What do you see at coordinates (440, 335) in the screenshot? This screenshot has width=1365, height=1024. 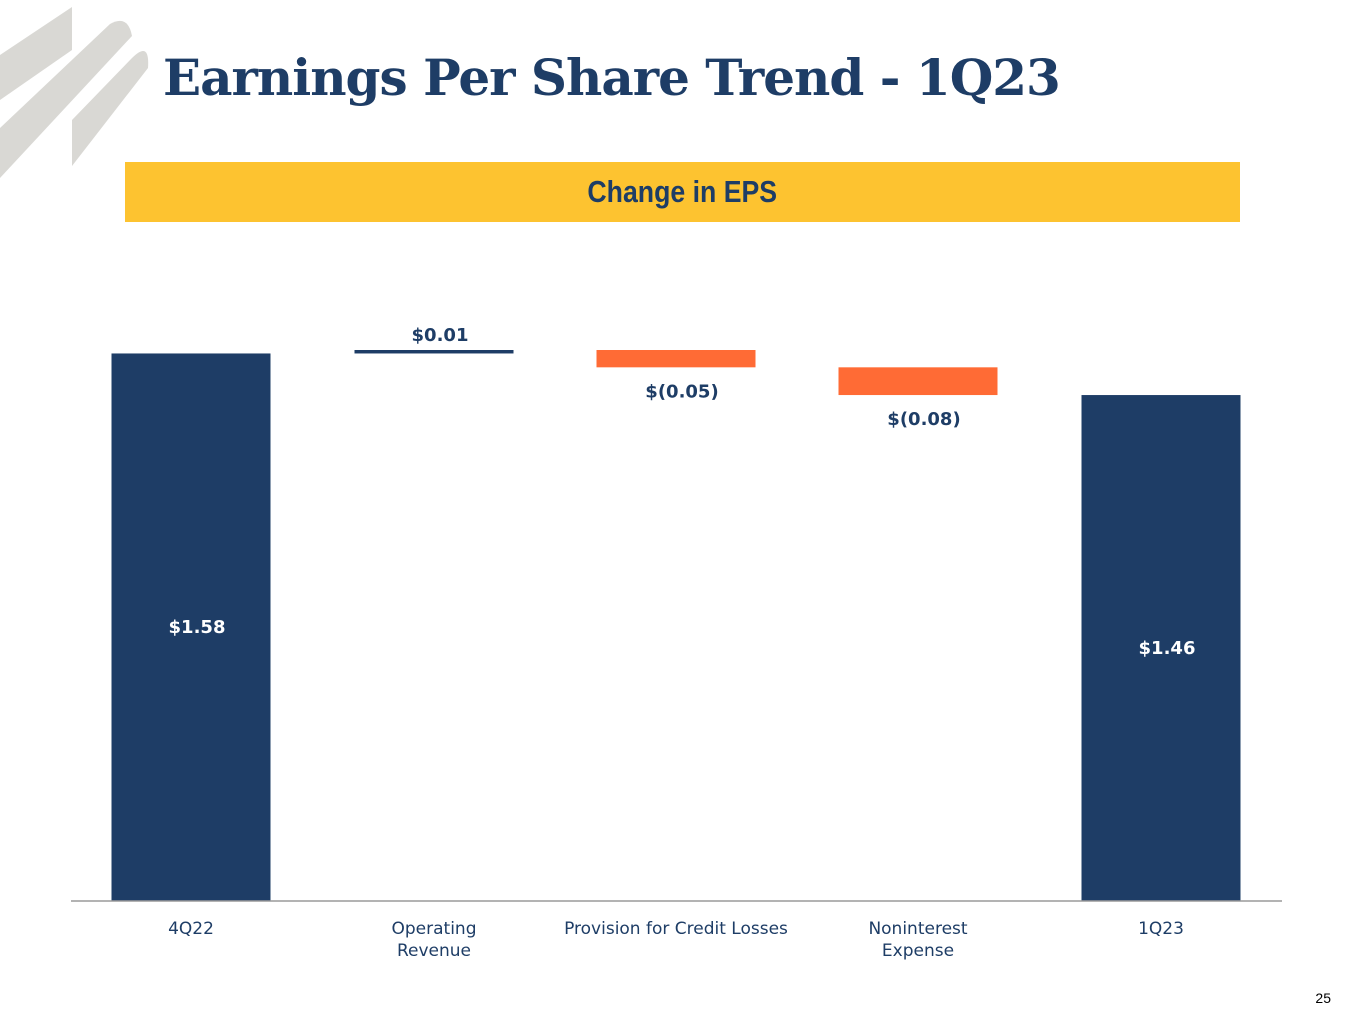 I see `value-label-operating-revenue: $0.01` at bounding box center [440, 335].